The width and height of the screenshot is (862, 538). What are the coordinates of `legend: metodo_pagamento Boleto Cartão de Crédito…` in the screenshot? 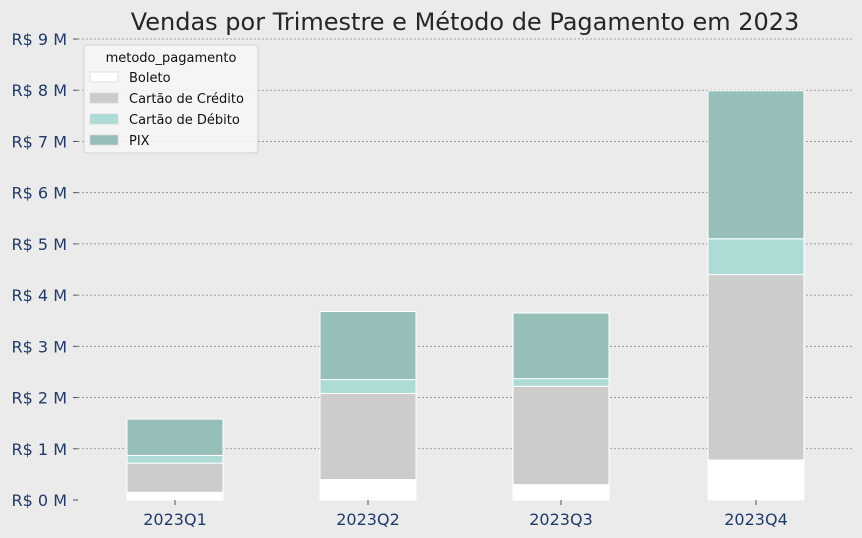 It's located at (171, 99).